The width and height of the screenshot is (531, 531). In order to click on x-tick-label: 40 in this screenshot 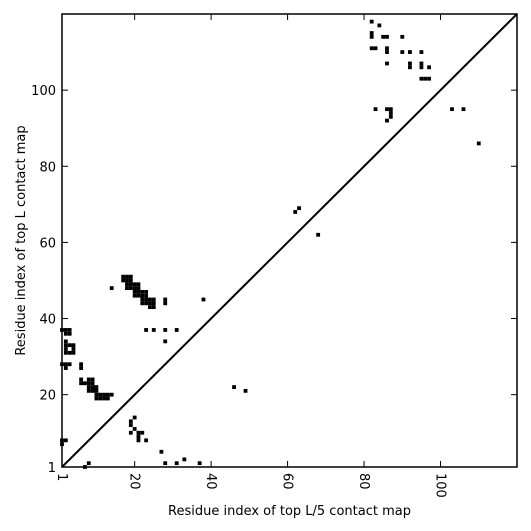, I will do `click(210, 481)`.